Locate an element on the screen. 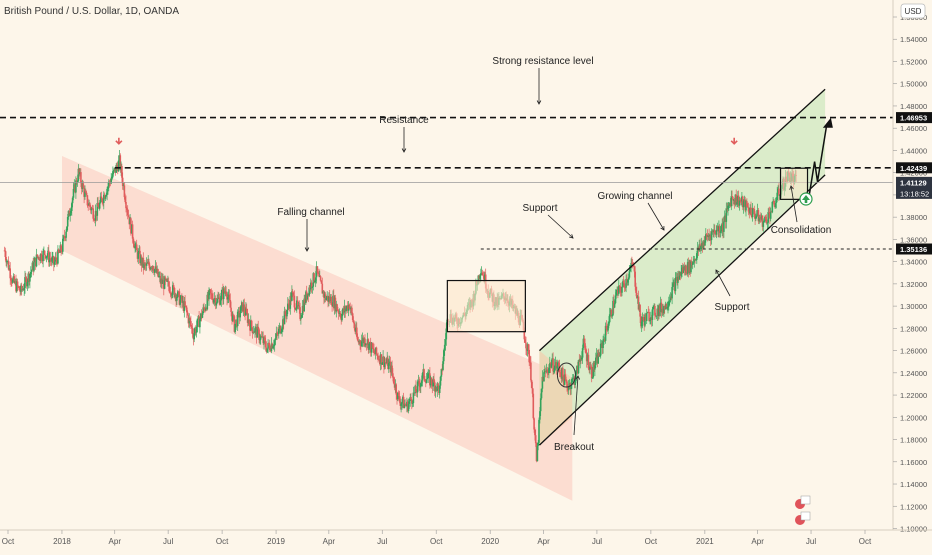  events-icons is located at coordinates (803, 510).